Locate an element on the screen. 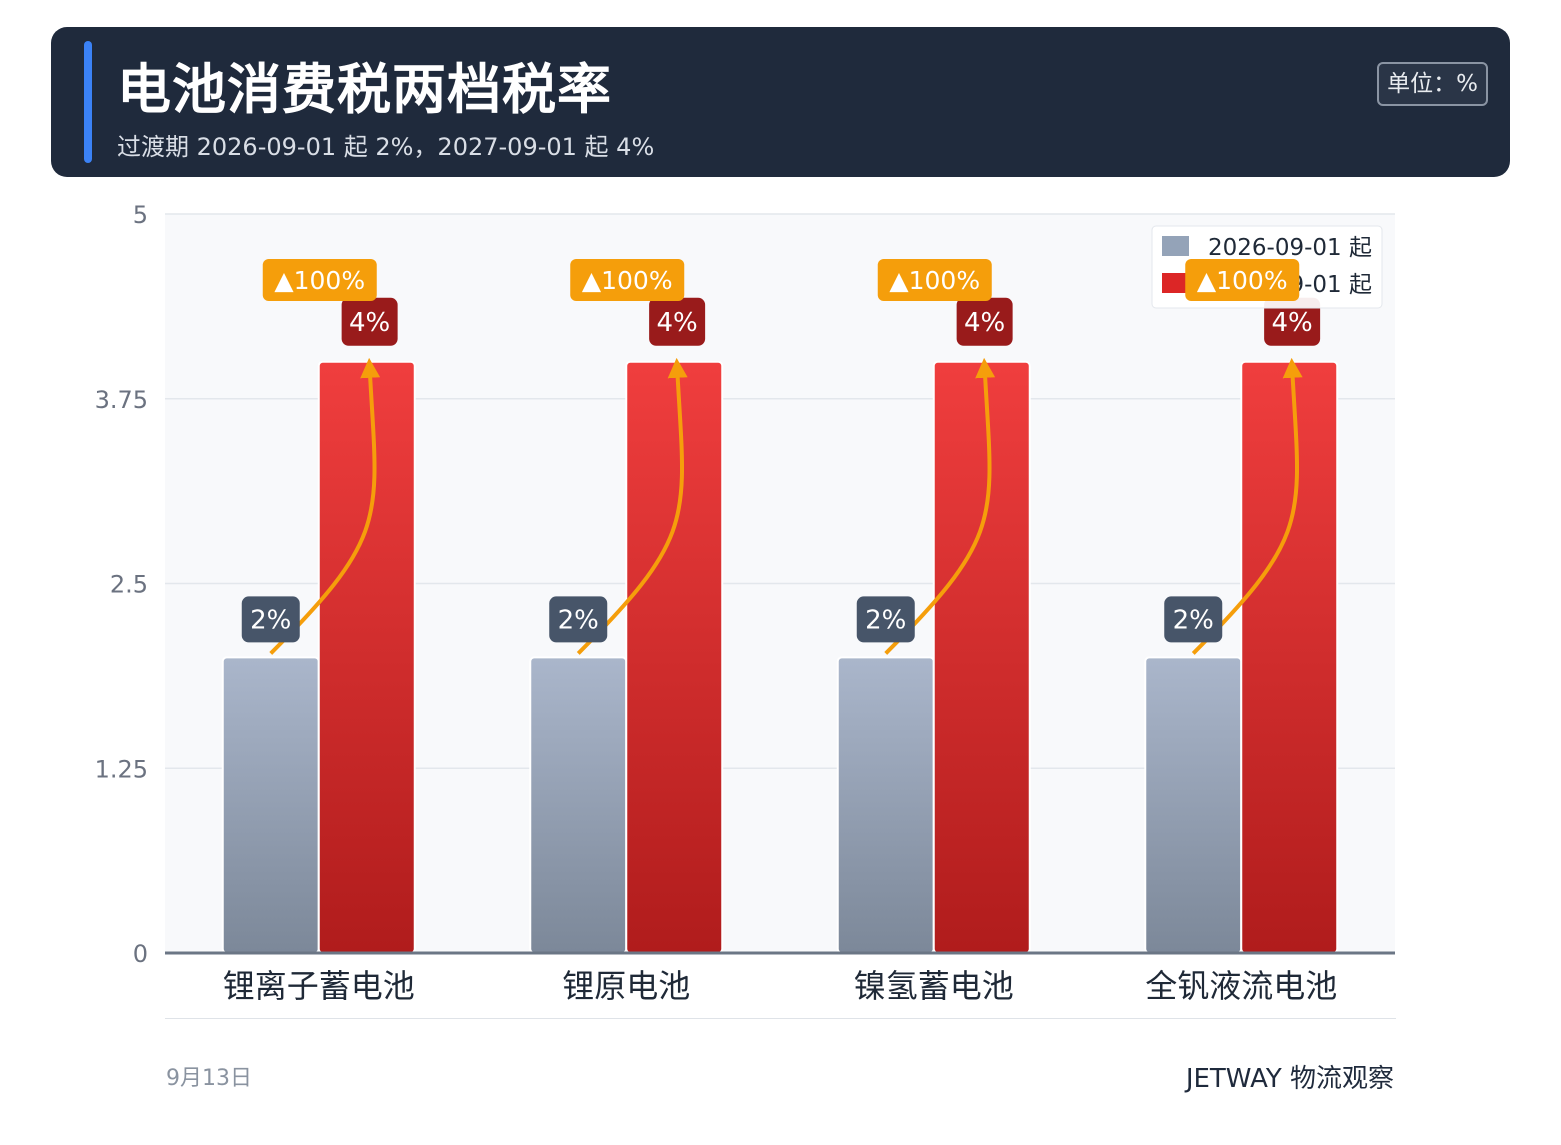  legend-swatch-series1 is located at coordinates (1175, 246).